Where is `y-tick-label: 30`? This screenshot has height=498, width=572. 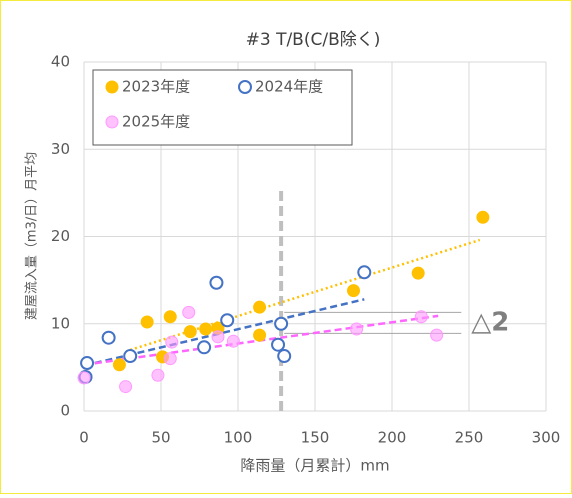
y-tick-label: 30 is located at coordinates (60, 149).